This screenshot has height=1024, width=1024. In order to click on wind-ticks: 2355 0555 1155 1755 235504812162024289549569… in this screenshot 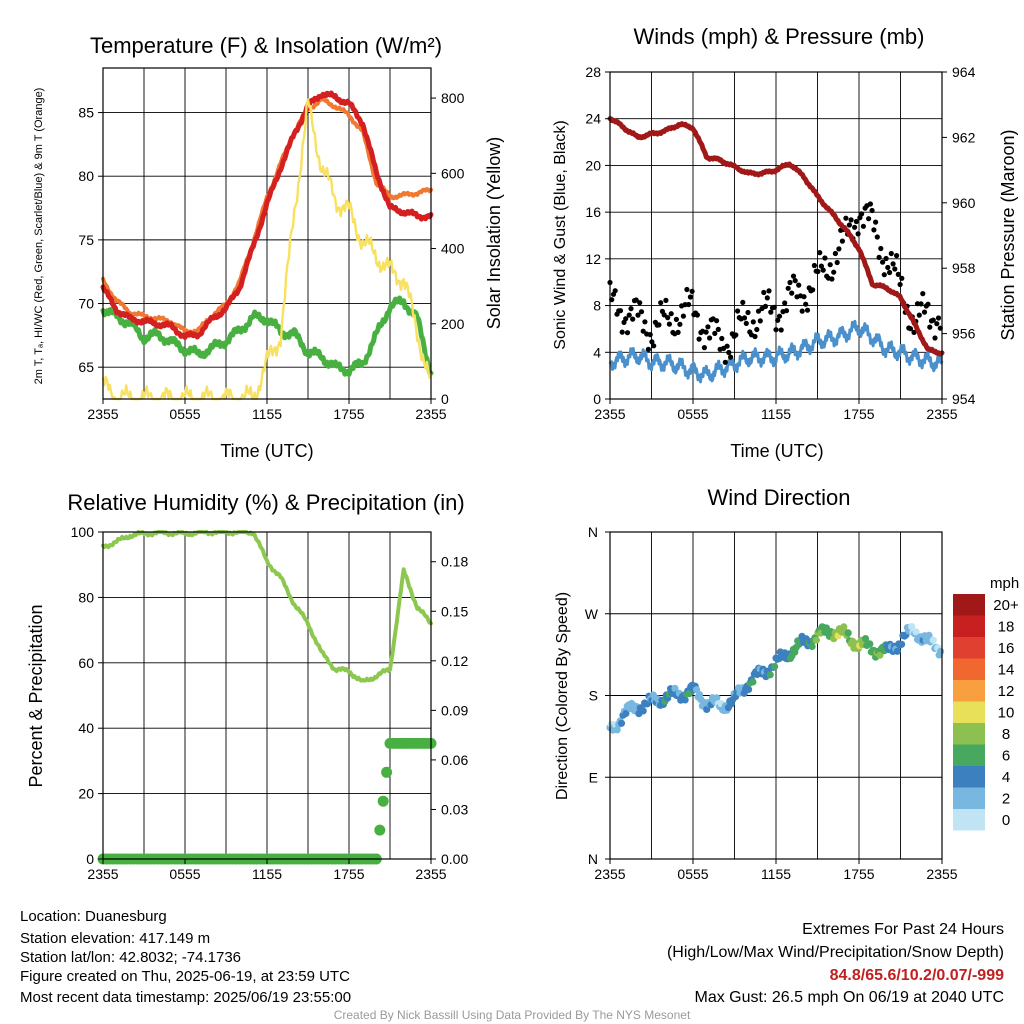, I will do `click(780, 243)`.